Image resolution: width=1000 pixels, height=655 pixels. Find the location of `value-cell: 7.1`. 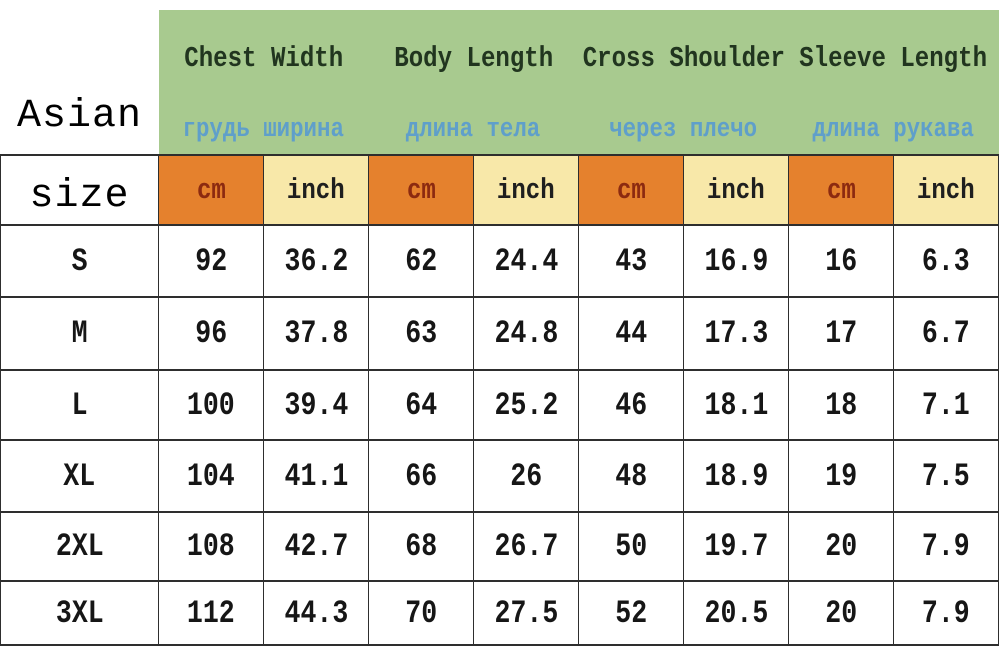

value-cell: 7.1 is located at coordinates (946, 405).